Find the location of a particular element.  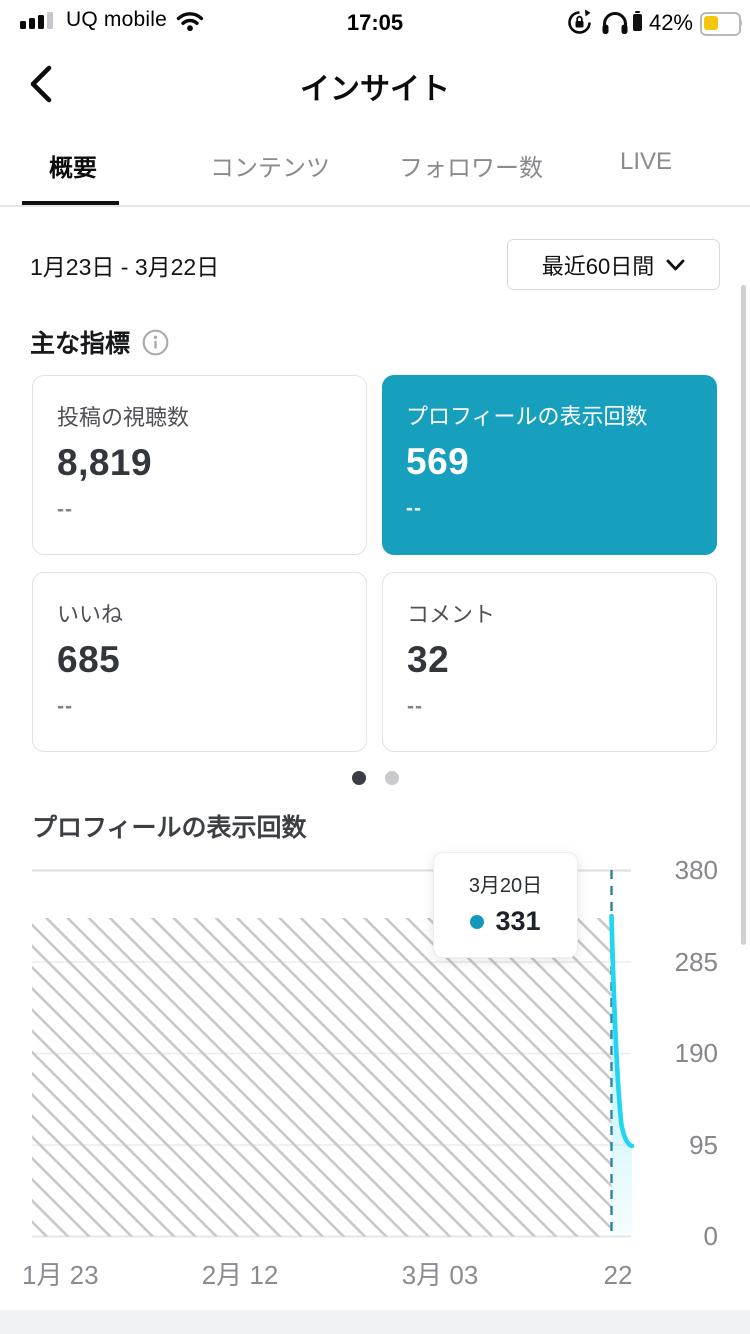

back-button is located at coordinates (43, 84).